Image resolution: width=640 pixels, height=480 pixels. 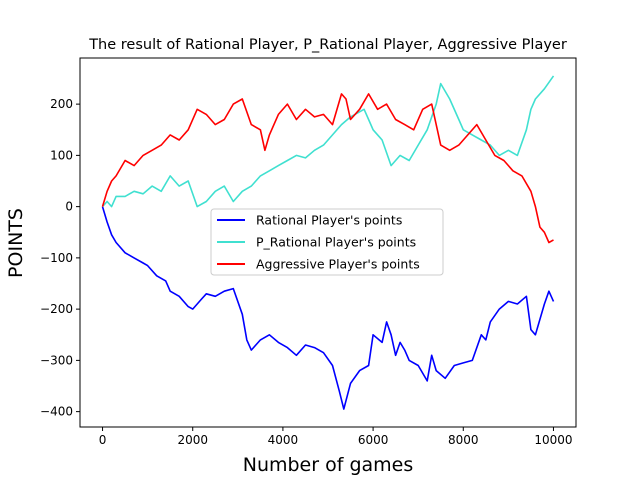 I want to click on y-axis-label: POINTS, so click(x=16, y=243).